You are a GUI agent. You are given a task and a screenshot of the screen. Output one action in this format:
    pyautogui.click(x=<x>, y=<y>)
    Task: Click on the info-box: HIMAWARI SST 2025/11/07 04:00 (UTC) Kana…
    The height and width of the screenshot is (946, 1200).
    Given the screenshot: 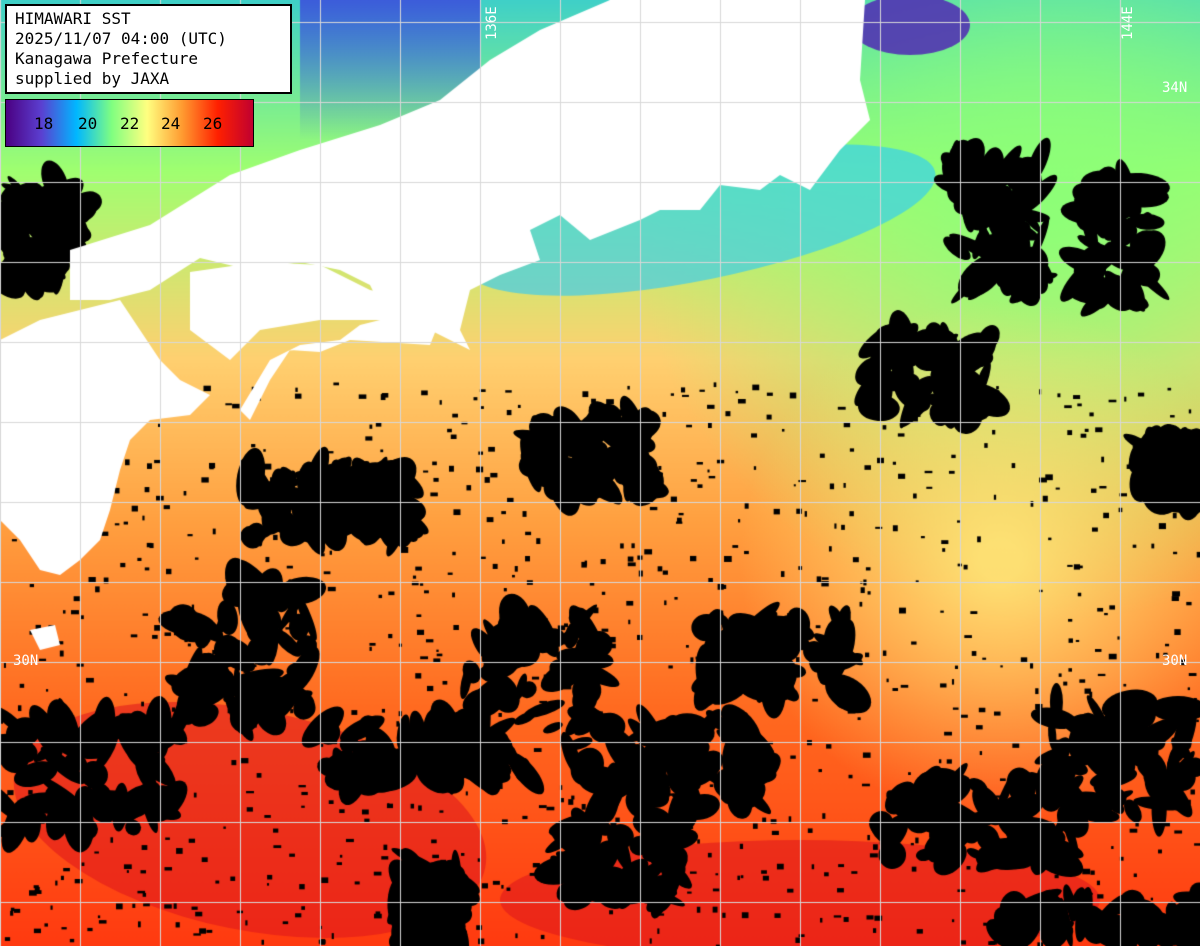 What is the action you would take?
    pyautogui.click(x=148, y=49)
    